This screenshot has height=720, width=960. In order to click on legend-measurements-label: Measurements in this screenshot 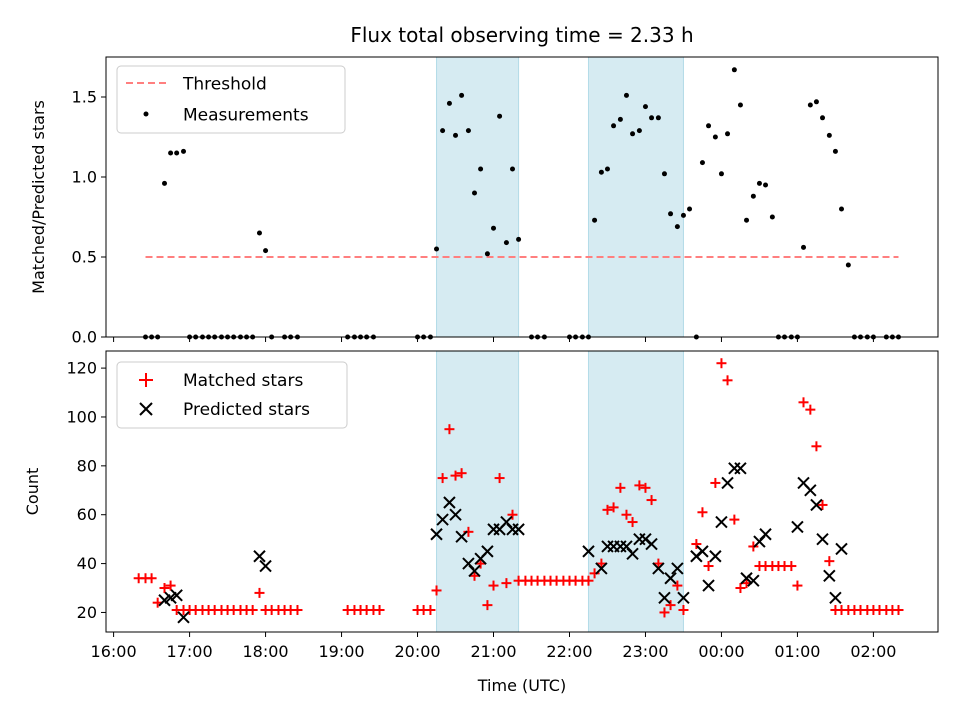, I will do `click(246, 116)`.